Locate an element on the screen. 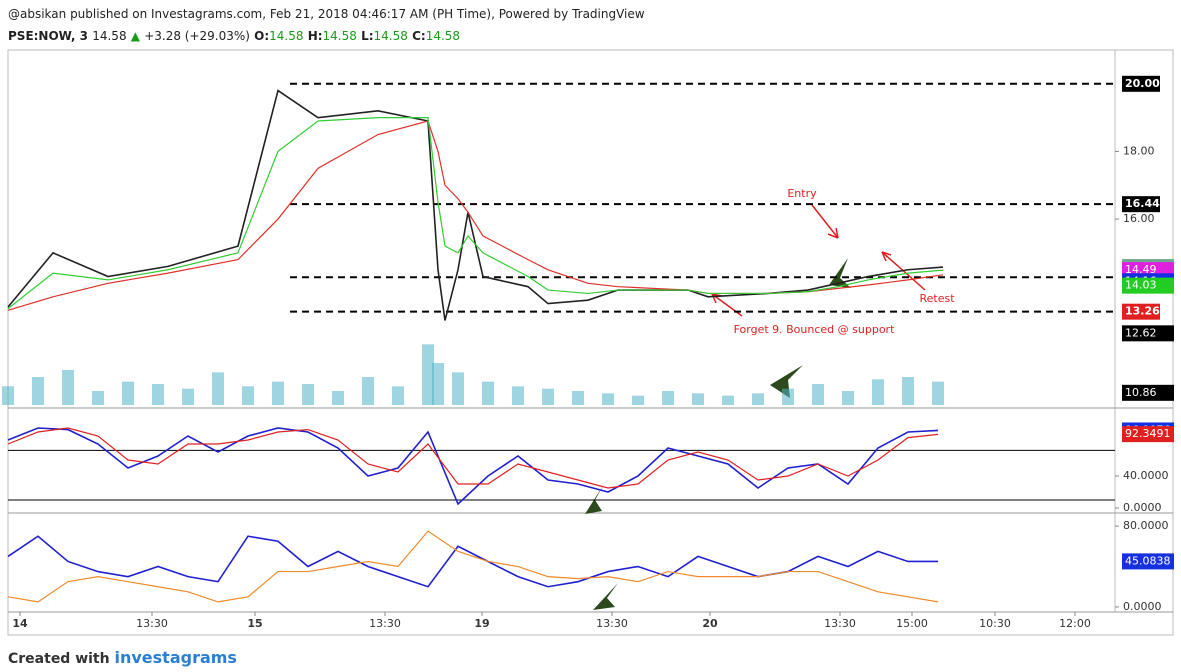 Image resolution: width=1181 pixels, height=672 pixels. price-tag-label: 14.49 is located at coordinates (1141, 269).